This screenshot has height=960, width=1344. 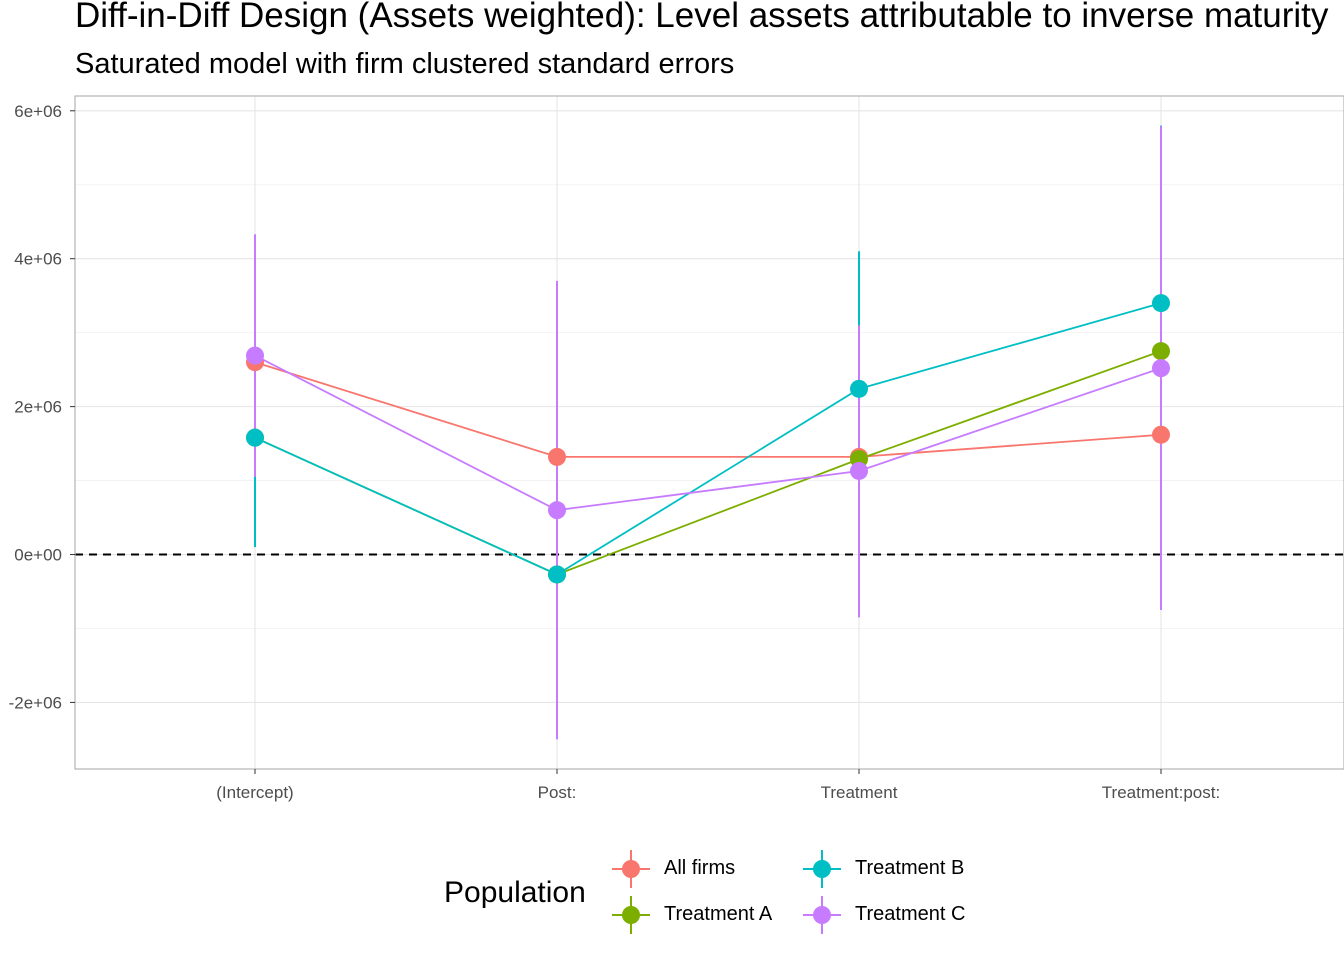 What do you see at coordinates (38, 555) in the screenshot?
I see `y-tick-label: 0e+00` at bounding box center [38, 555].